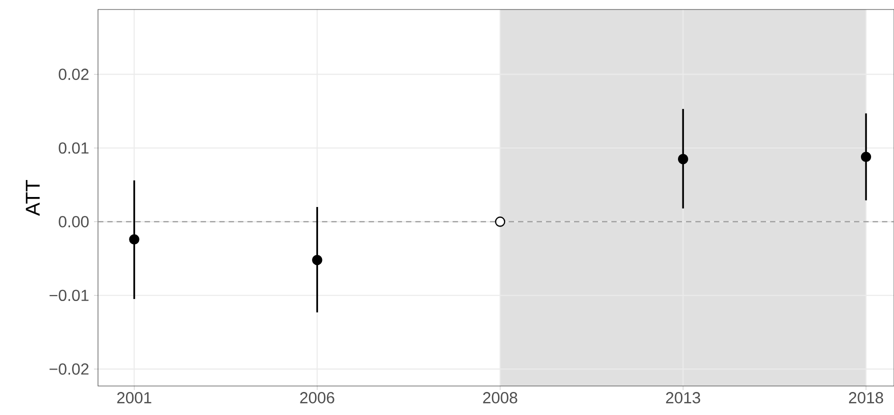  I want to click on x-tick-label: 2001, so click(134, 398).